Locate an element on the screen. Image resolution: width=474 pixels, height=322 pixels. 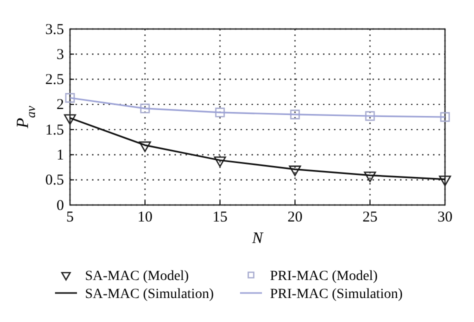
x-tick-label: 25 is located at coordinates (370, 218).